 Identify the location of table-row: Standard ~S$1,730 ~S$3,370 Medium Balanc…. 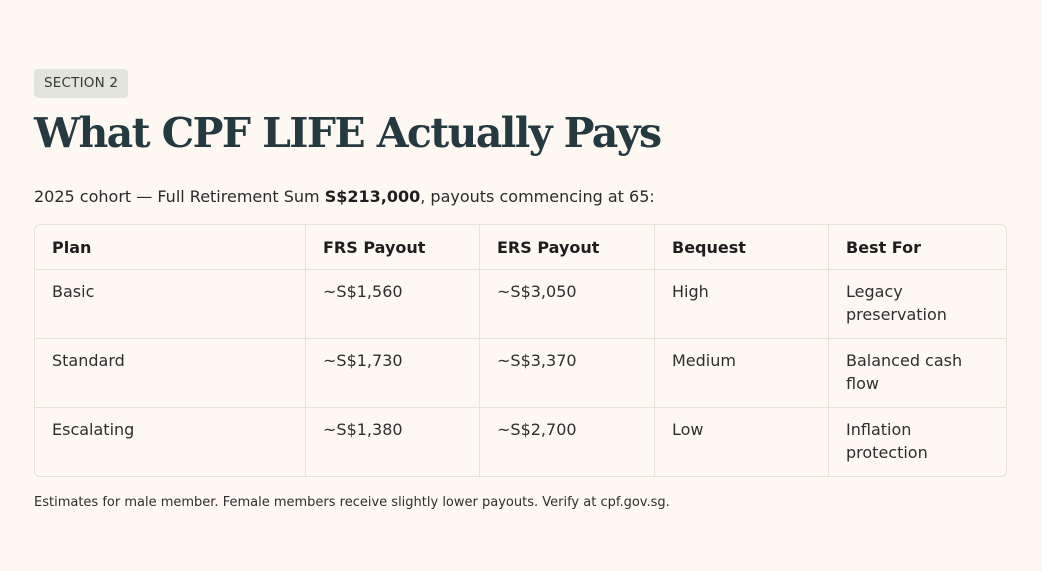
(520, 373).